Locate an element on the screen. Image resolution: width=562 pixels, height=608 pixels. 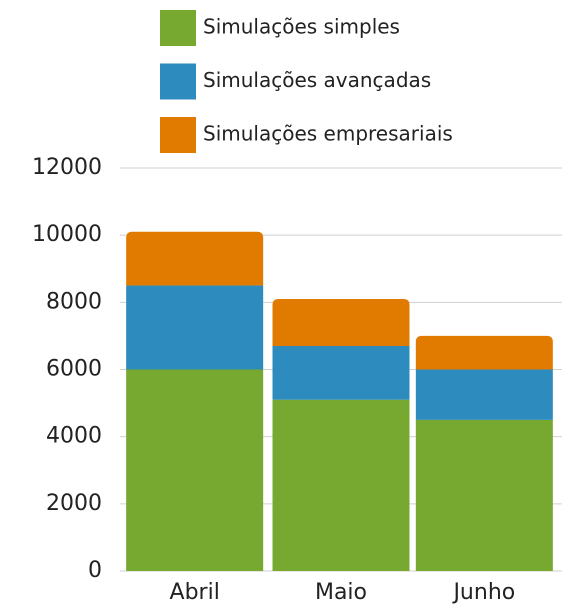
x-tick-label: Junho is located at coordinates (483, 592).